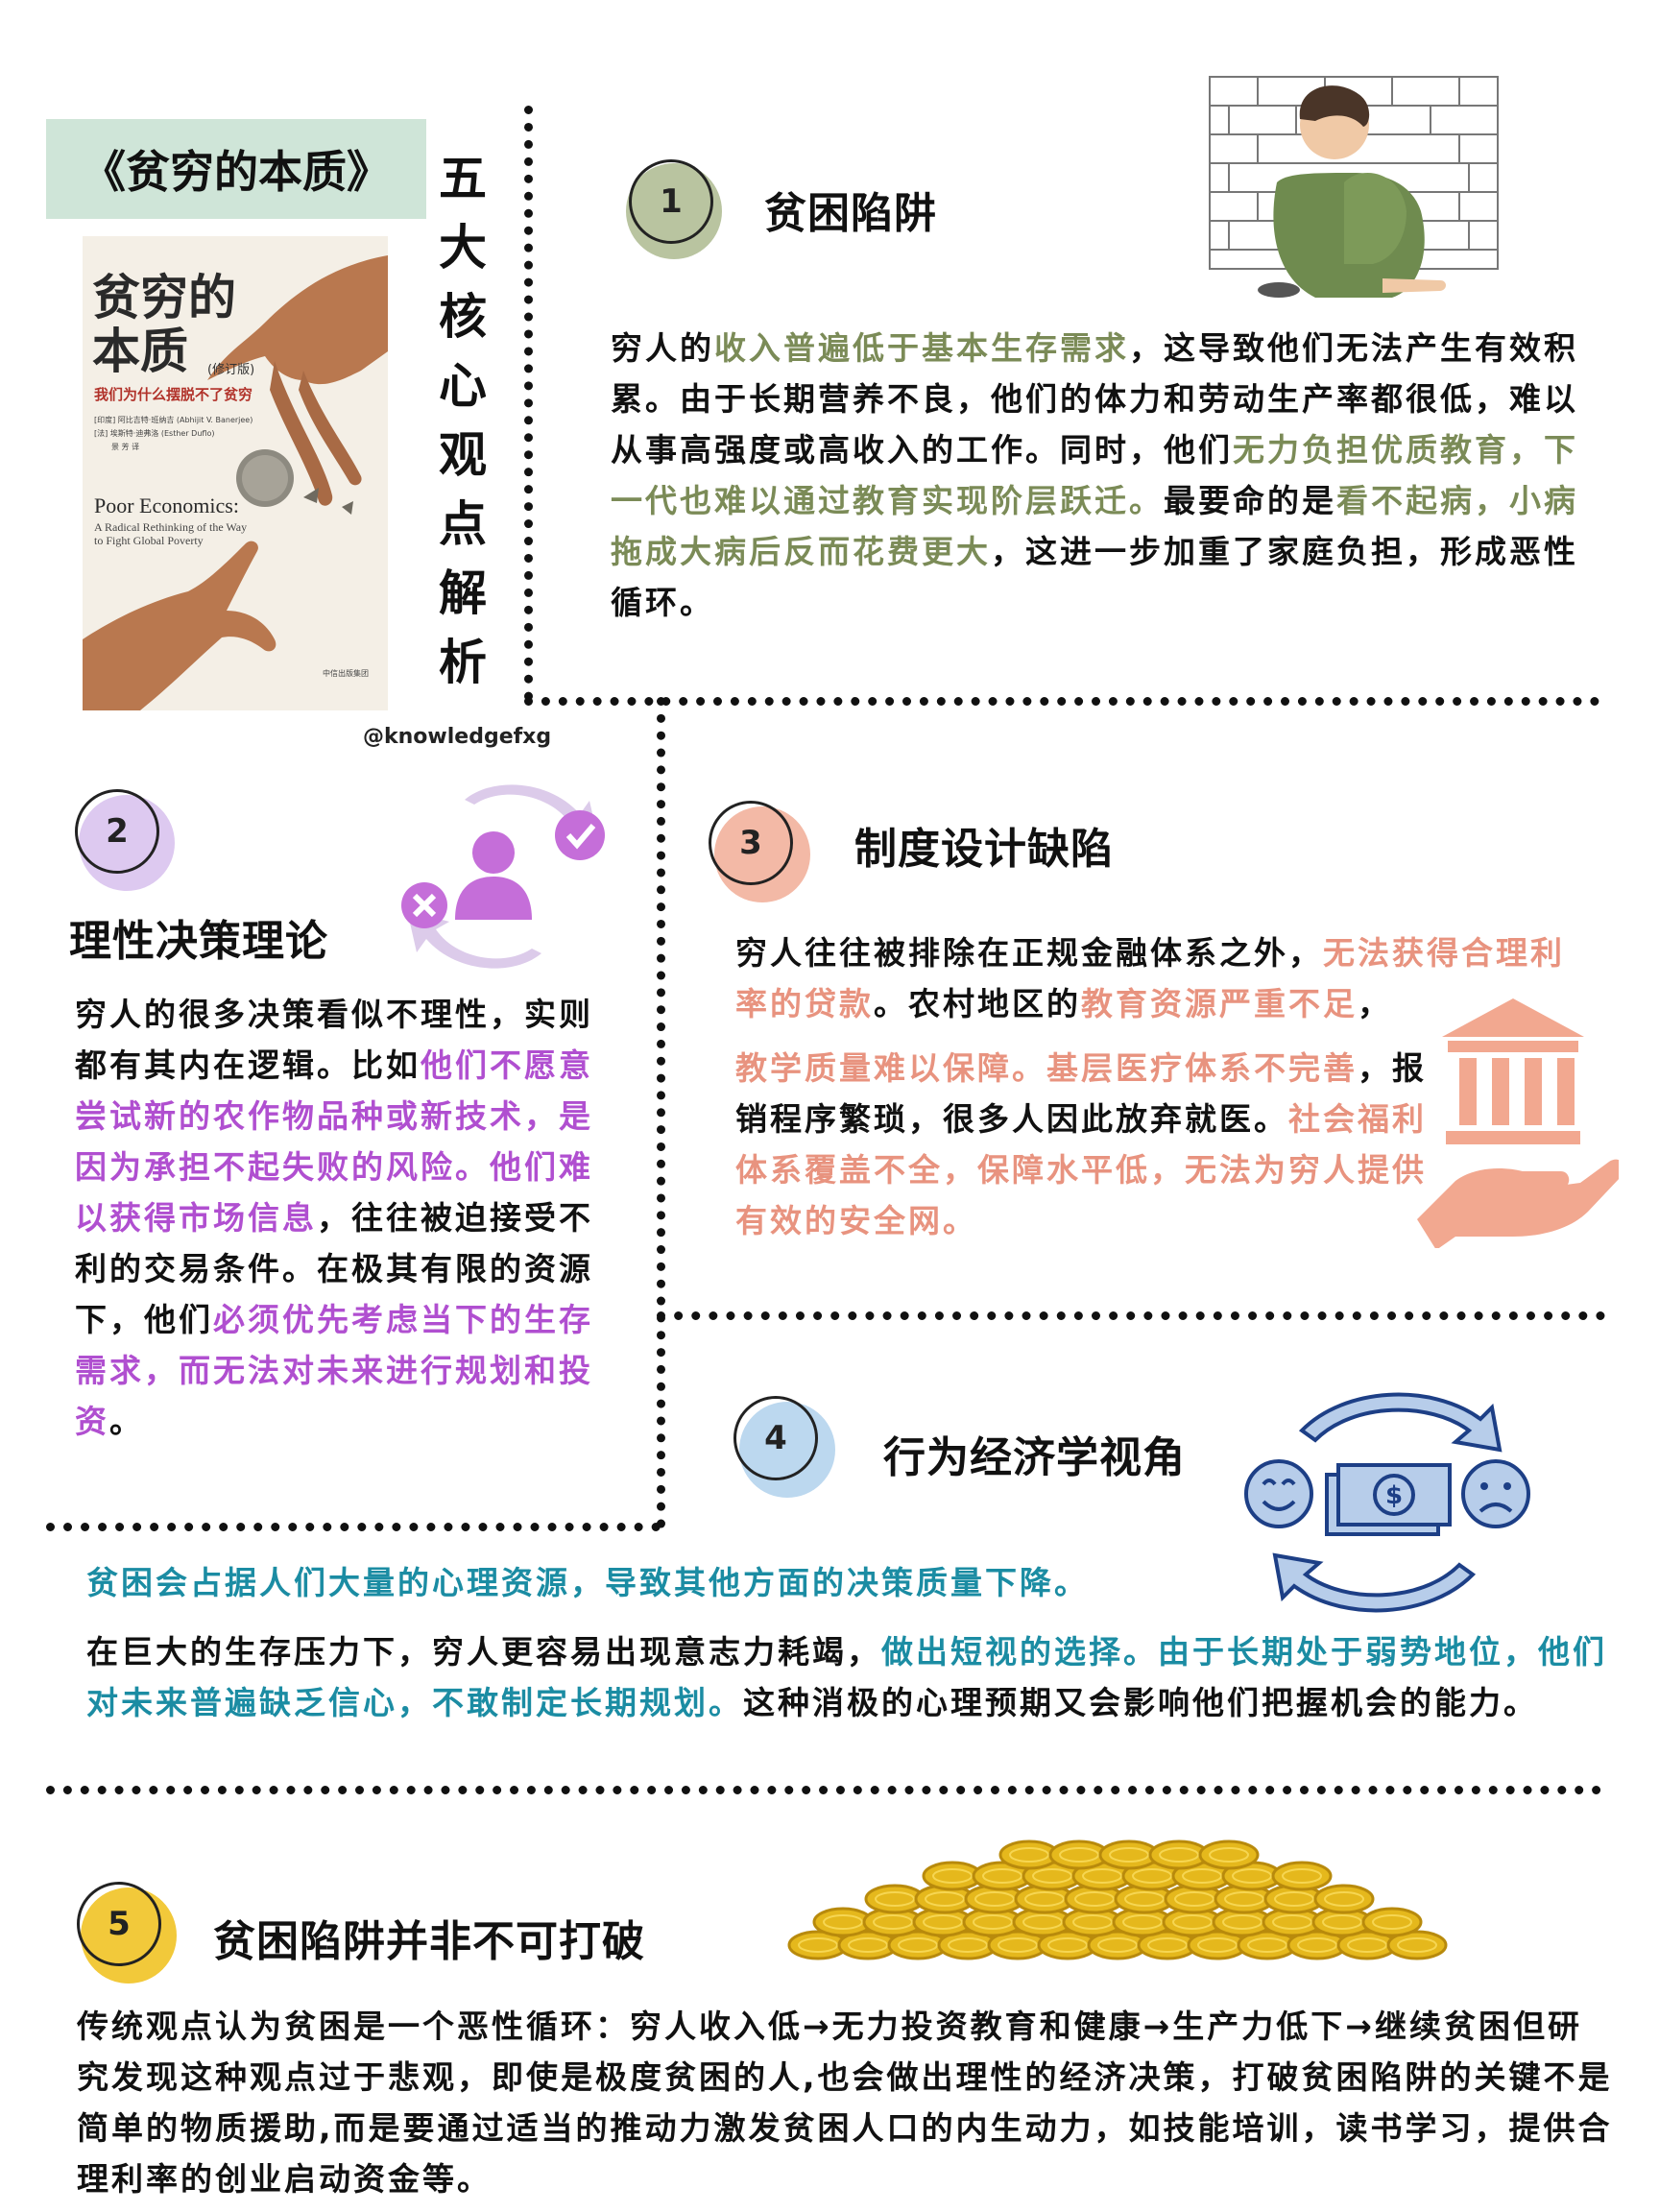 Image resolution: width=1659 pixels, height=2212 pixels. Describe the element at coordinates (1375, 1003) in the screenshot. I see `body-text: ，` at that location.